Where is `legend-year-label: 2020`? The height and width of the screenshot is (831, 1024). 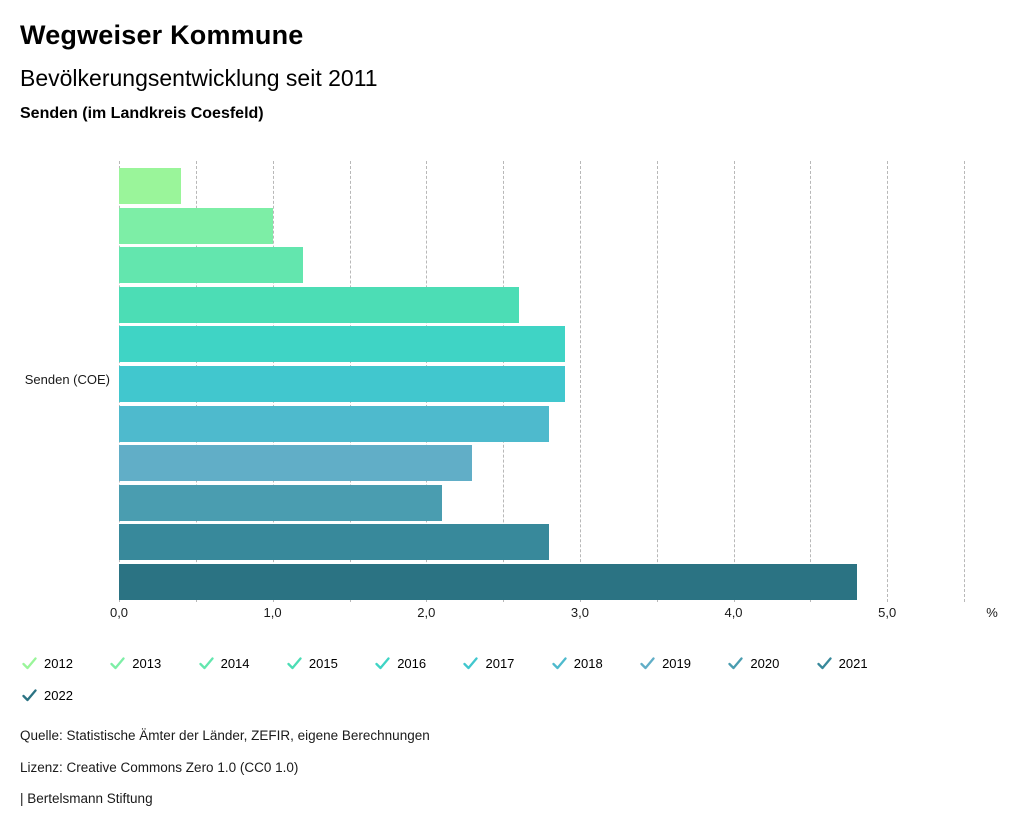
legend-year-label: 2020 is located at coordinates (765, 663).